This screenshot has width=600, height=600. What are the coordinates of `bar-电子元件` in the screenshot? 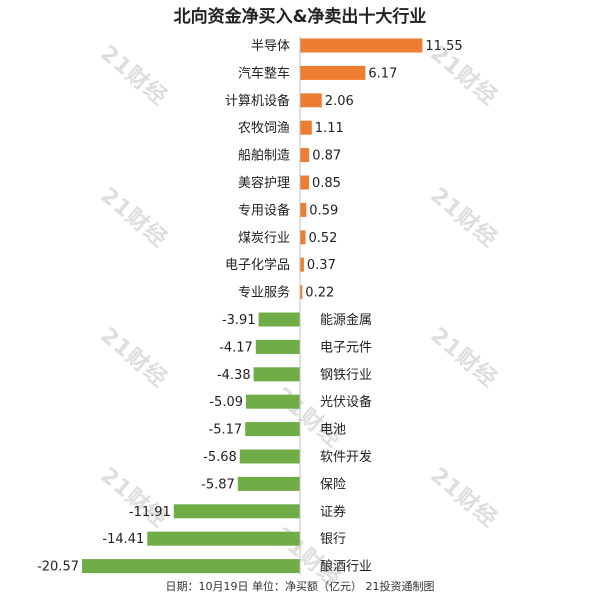 It's located at (277, 346).